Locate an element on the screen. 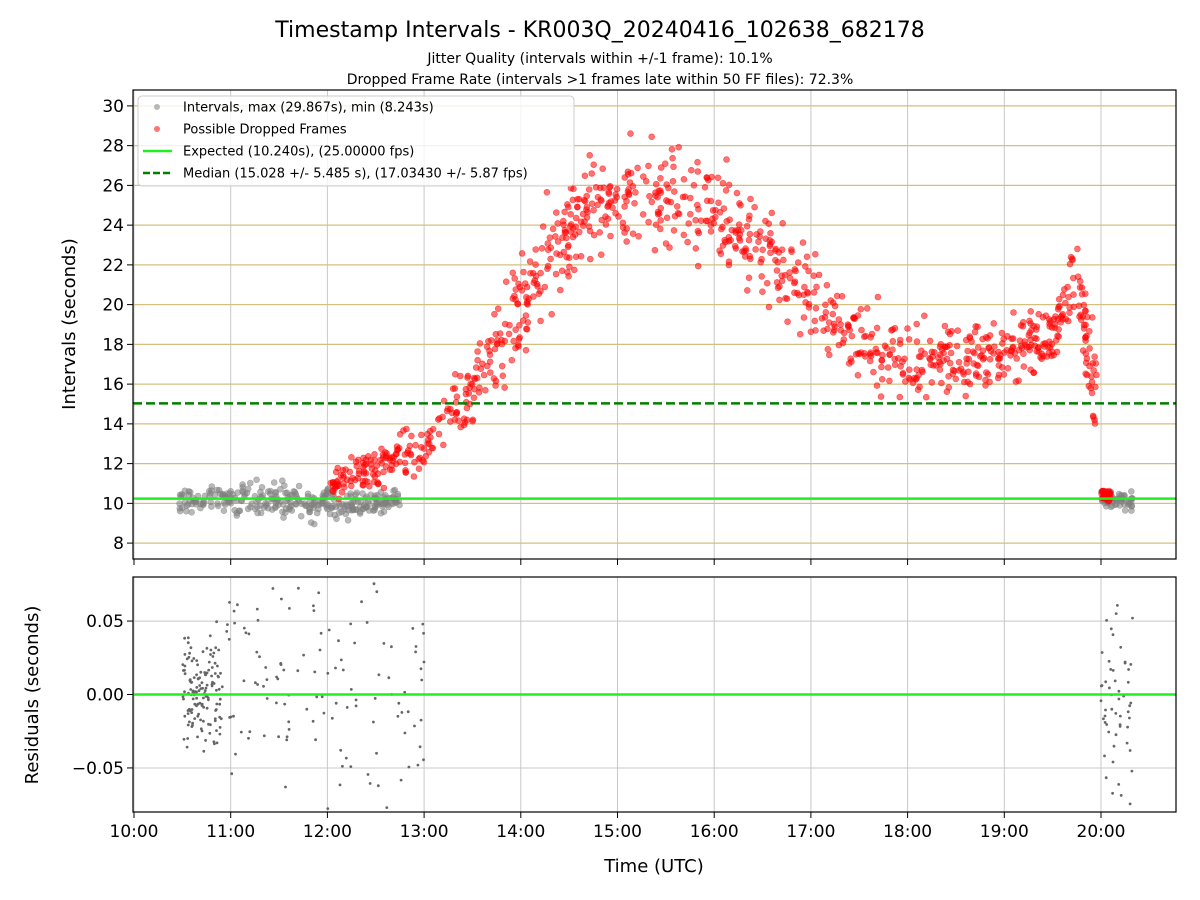 The height and width of the screenshot is (900, 1200). x-tick-label: 13:00 is located at coordinates (424, 832).